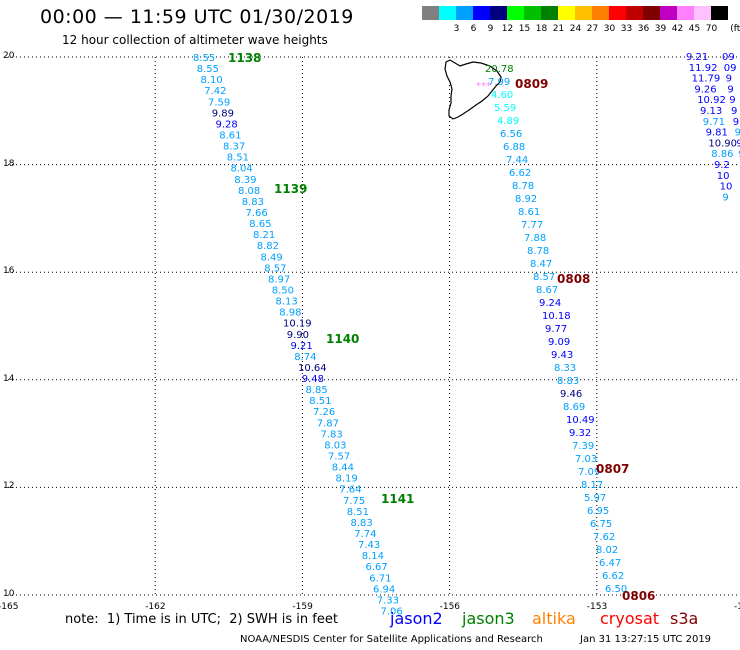  I want to click on wave-height-value: 8.08, so click(249, 191).